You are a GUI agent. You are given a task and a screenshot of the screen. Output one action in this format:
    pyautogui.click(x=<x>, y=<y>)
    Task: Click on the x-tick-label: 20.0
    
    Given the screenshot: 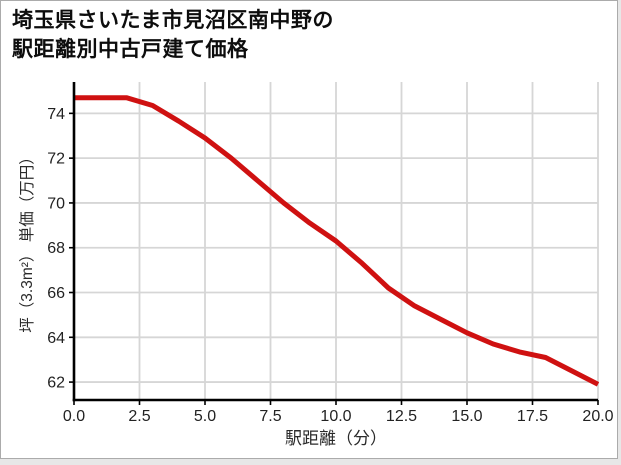 What is the action you would take?
    pyautogui.click(x=597, y=416)
    